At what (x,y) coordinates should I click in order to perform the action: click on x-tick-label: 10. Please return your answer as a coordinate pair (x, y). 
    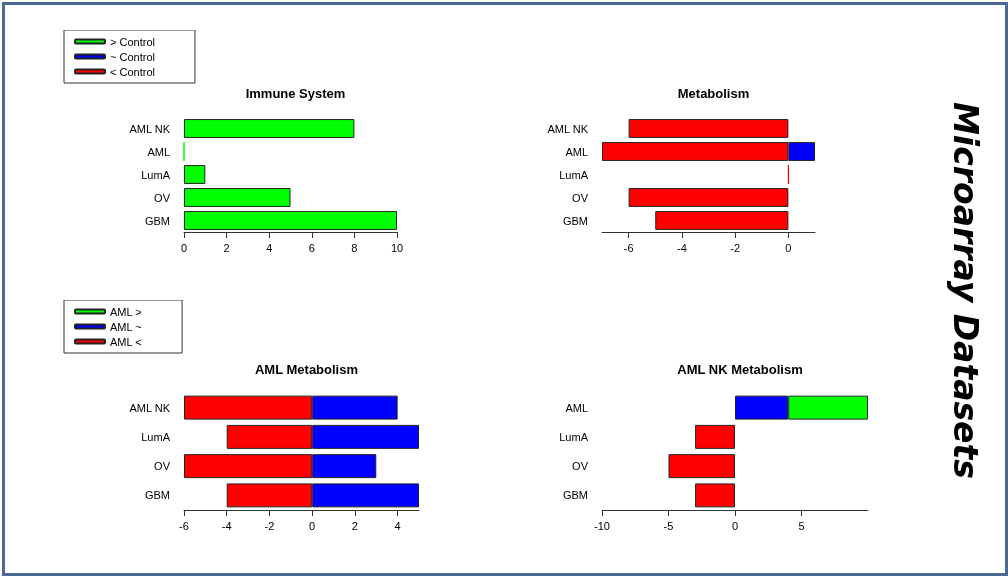
    Looking at the image, I should click on (397, 247).